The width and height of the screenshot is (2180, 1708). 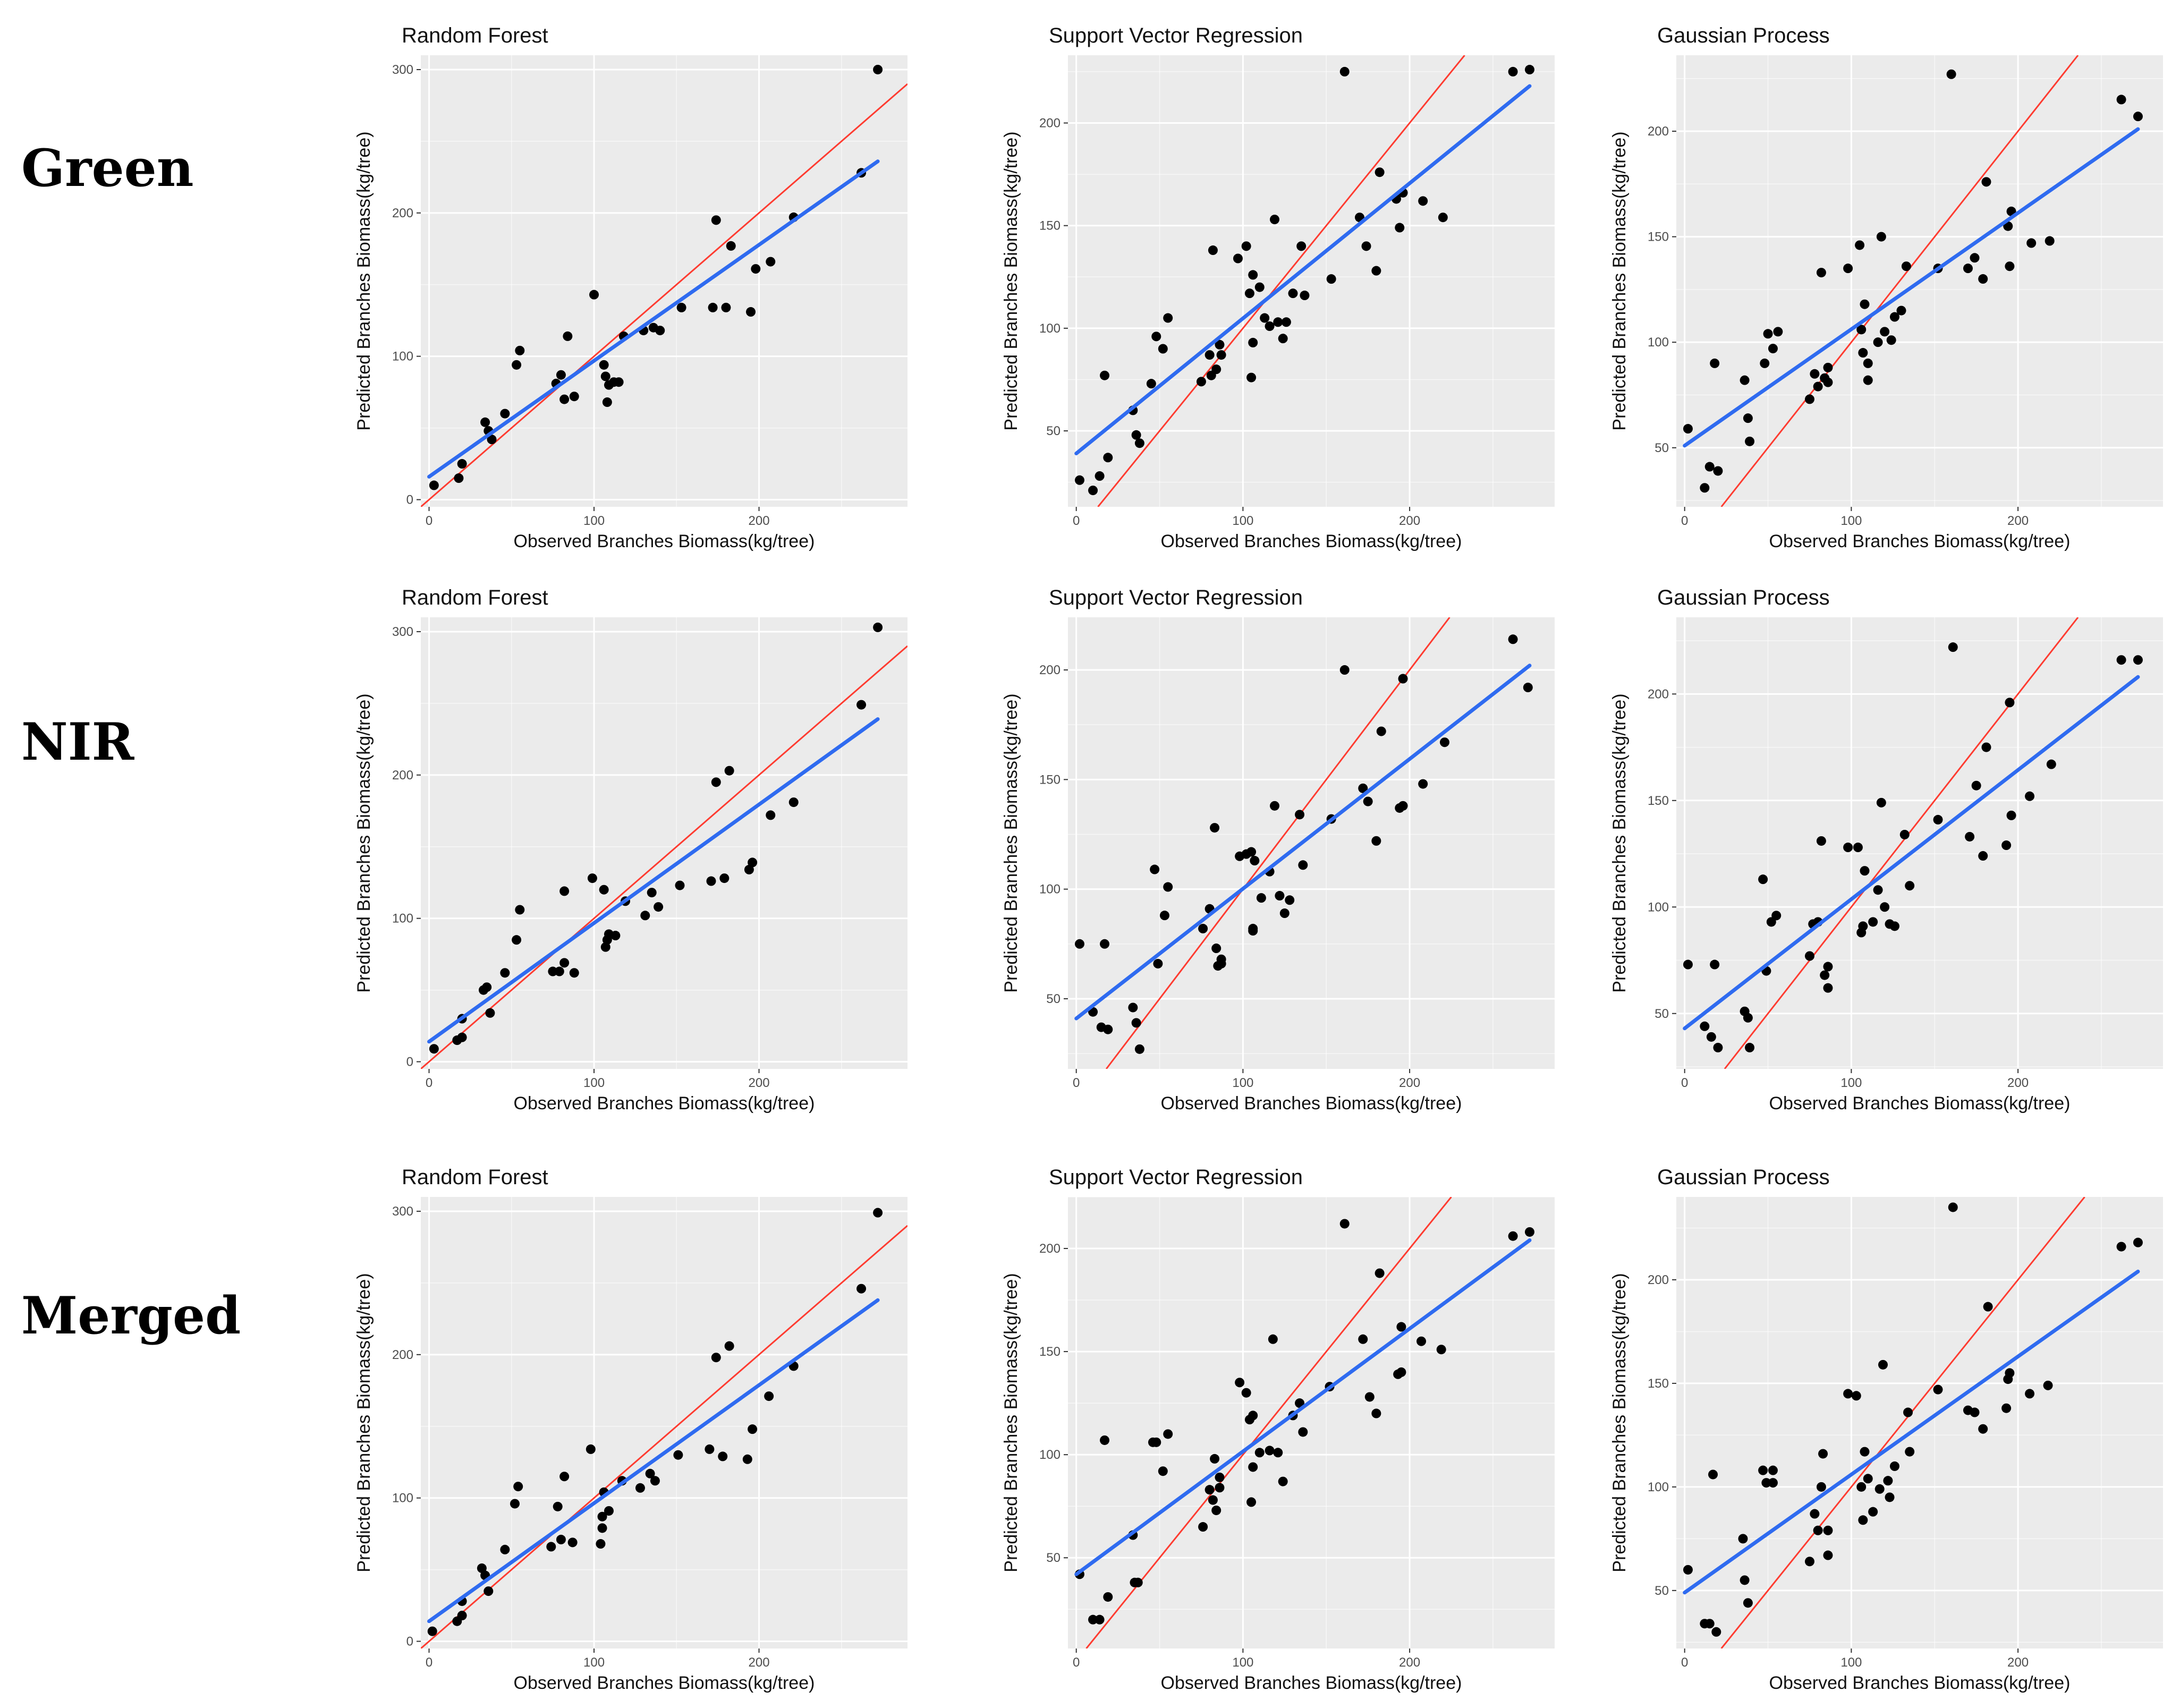 What do you see at coordinates (409, 500) in the screenshot?
I see `y-tick-label: 0` at bounding box center [409, 500].